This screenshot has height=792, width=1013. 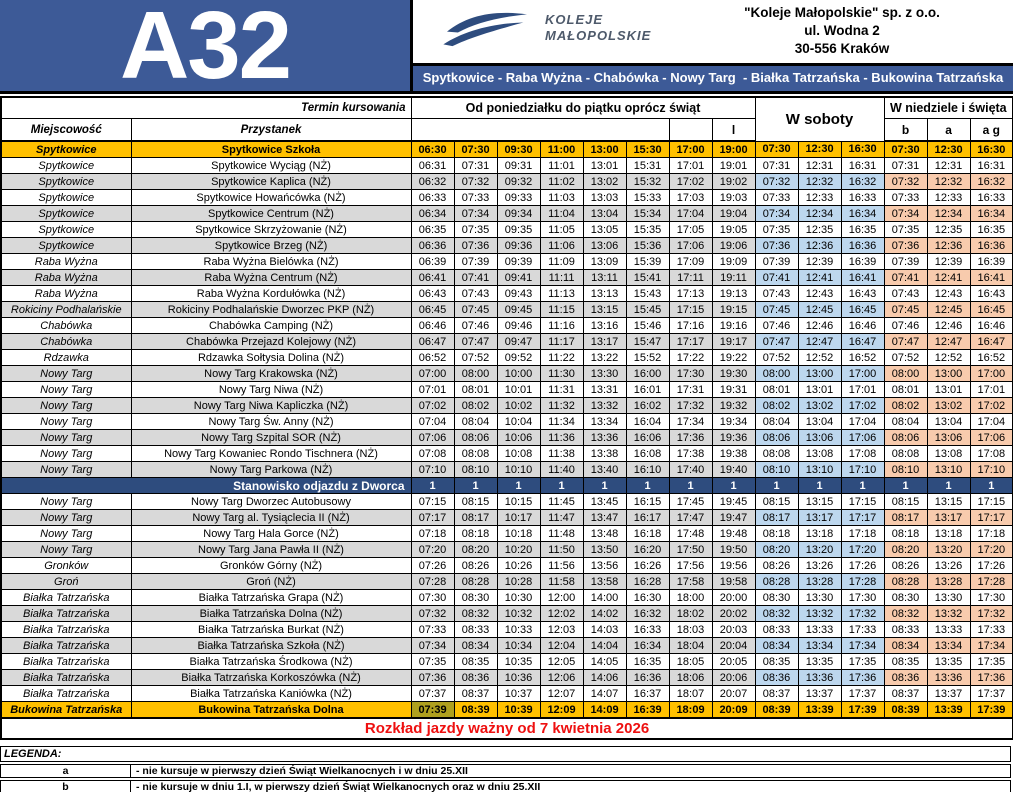 What do you see at coordinates (518, 213) in the screenshot?
I see `time-cell: 09:34` at bounding box center [518, 213].